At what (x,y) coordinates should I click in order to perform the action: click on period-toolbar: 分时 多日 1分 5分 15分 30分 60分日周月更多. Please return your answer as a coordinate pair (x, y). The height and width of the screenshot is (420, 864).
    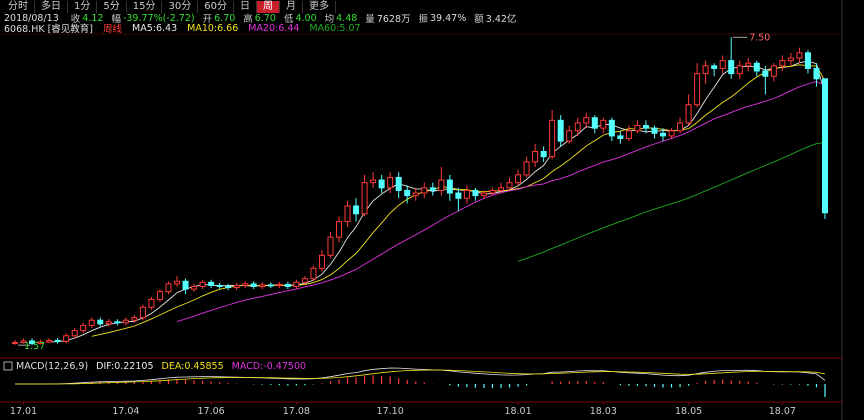
    Looking at the image, I should click on (169, 6).